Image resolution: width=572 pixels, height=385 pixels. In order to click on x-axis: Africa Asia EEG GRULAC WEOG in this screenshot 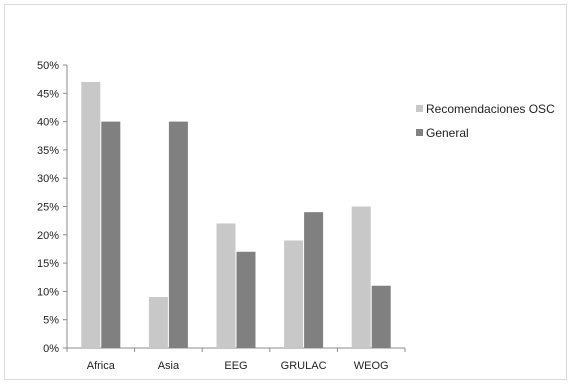, I will do `click(236, 359)`.